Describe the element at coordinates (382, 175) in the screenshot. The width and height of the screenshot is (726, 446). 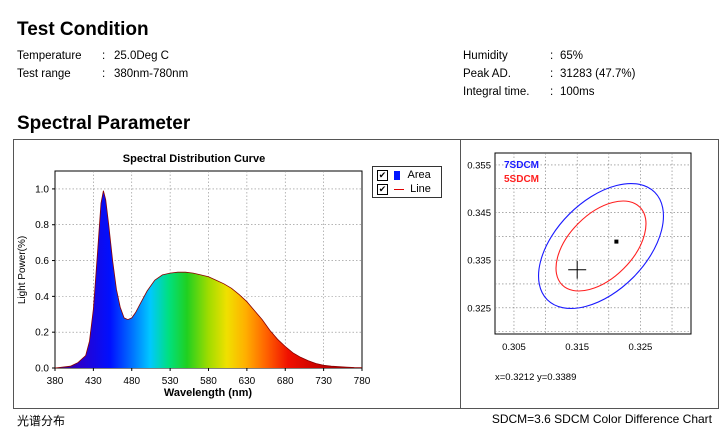
I see `area-checkbox: ✔` at that location.